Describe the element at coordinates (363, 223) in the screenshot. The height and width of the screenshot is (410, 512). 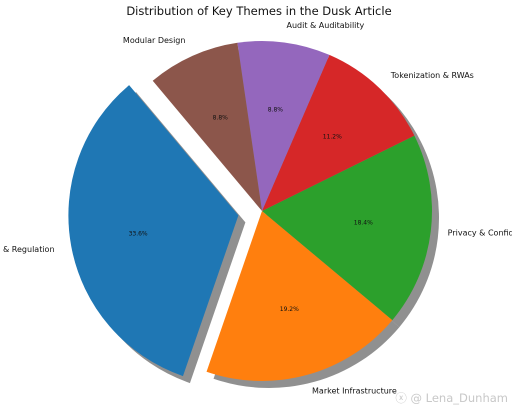
I see `percent-label-privacy-confidentiality: 18.4%` at that location.